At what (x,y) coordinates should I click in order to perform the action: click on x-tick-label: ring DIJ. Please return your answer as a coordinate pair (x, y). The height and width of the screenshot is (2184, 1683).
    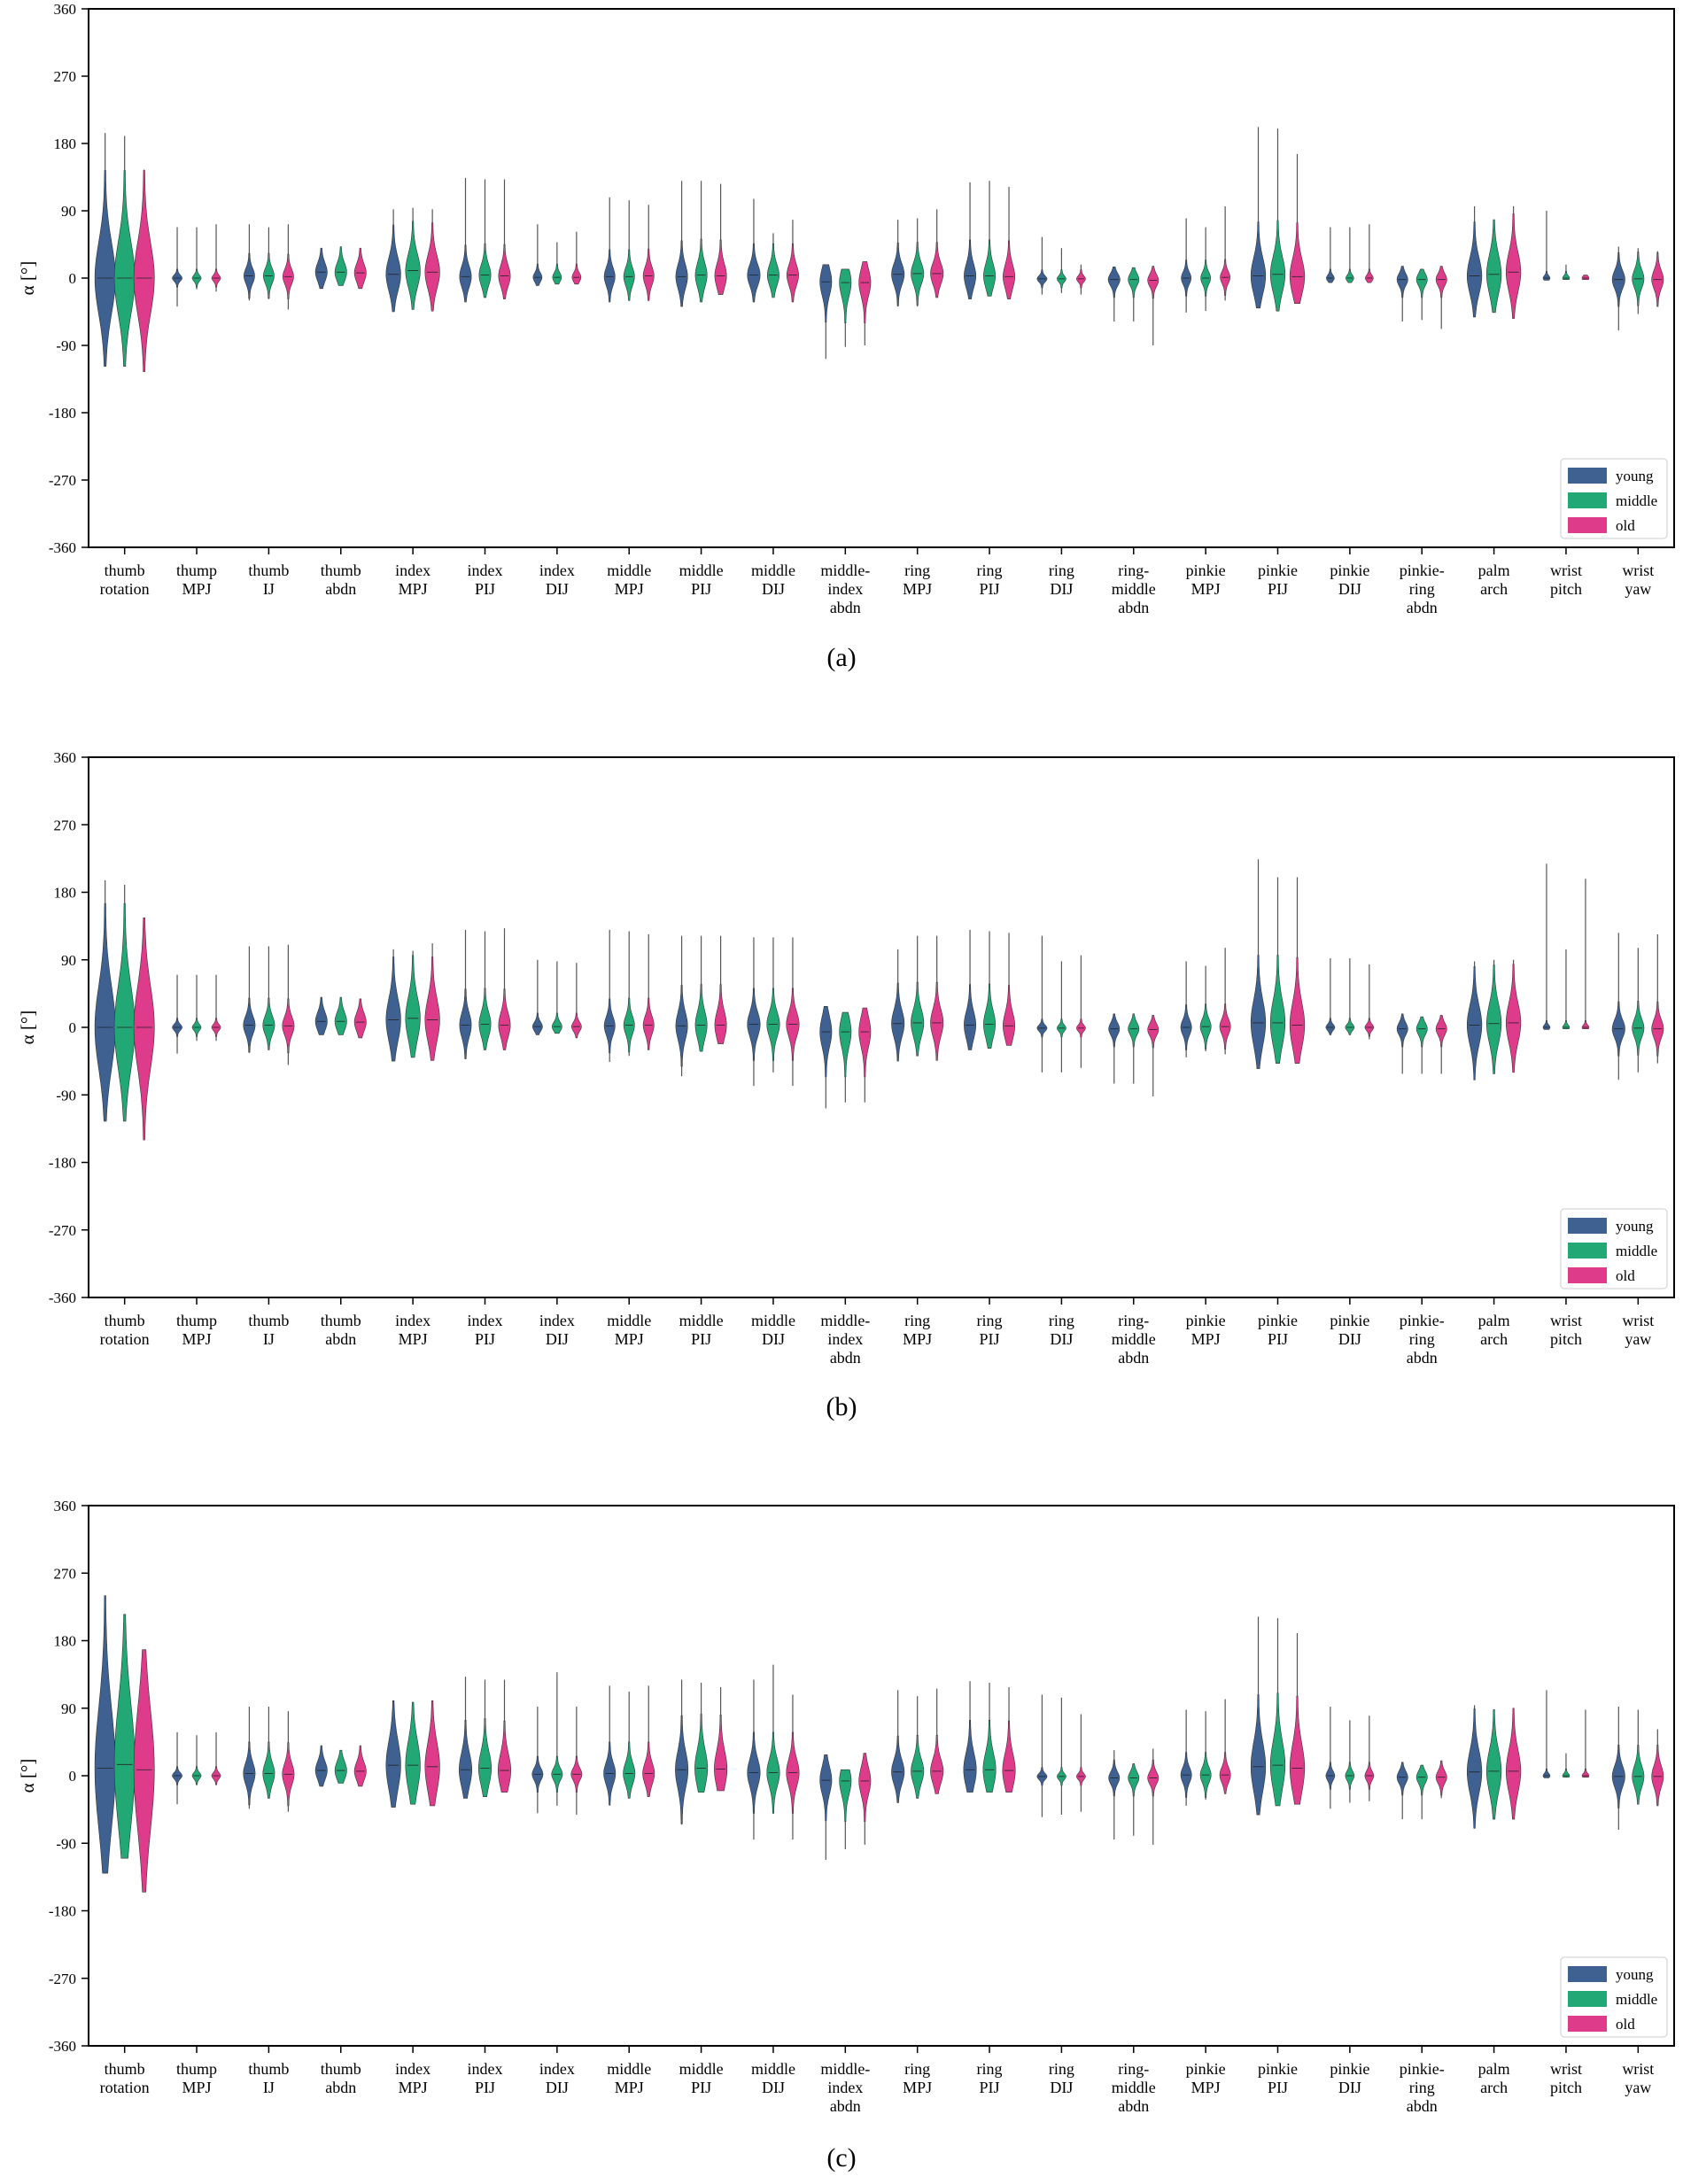
    Looking at the image, I should click on (1061, 1330).